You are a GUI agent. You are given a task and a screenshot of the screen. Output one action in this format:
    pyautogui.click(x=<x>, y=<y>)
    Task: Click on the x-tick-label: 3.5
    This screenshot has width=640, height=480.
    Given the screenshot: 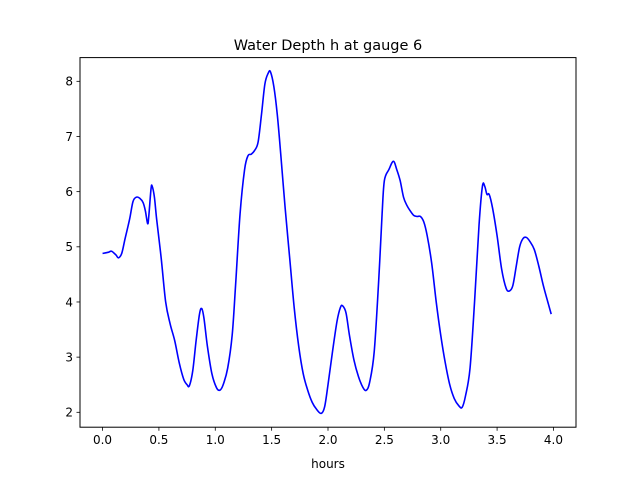 What is the action you would take?
    pyautogui.click(x=497, y=440)
    